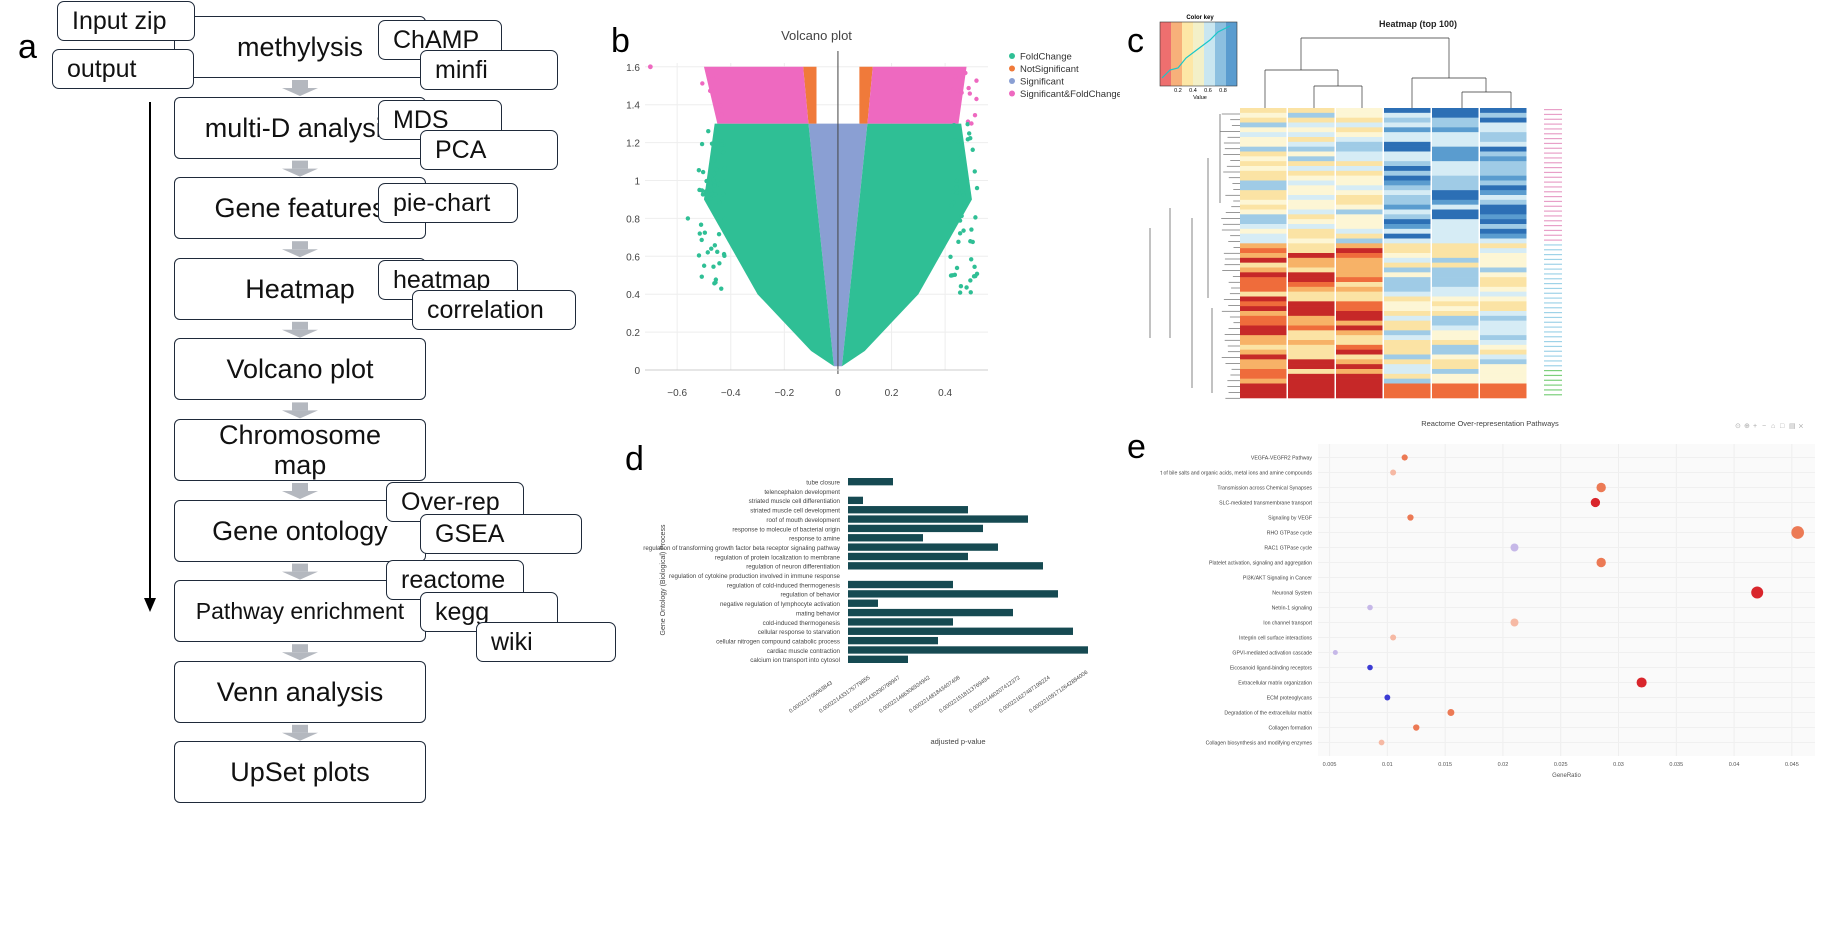 This screenshot has width=1837, height=934. I want to click on x-tick-label: 0.005, so click(1330, 765).